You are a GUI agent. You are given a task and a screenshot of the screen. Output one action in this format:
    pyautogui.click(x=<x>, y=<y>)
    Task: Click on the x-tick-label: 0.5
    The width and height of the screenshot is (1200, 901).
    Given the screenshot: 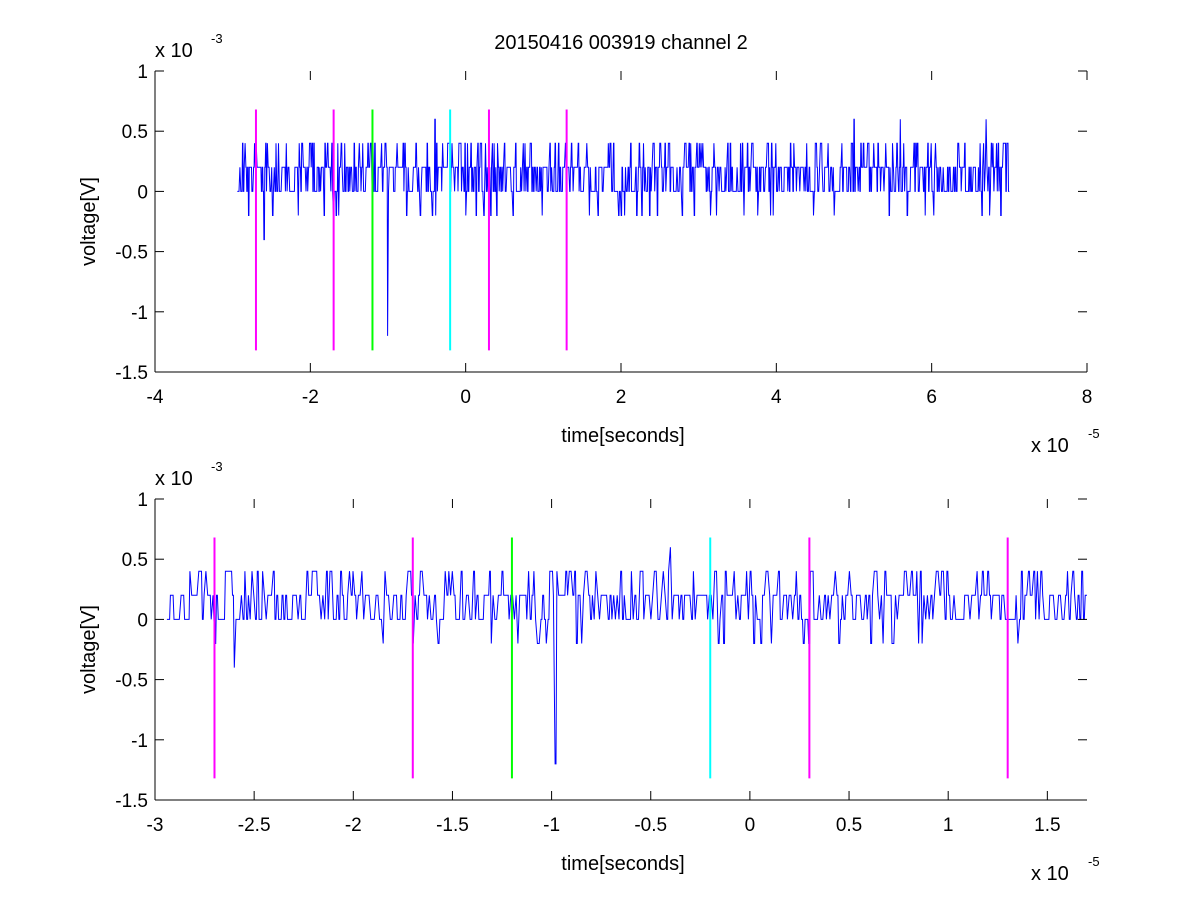 What is the action you would take?
    pyautogui.click(x=849, y=825)
    